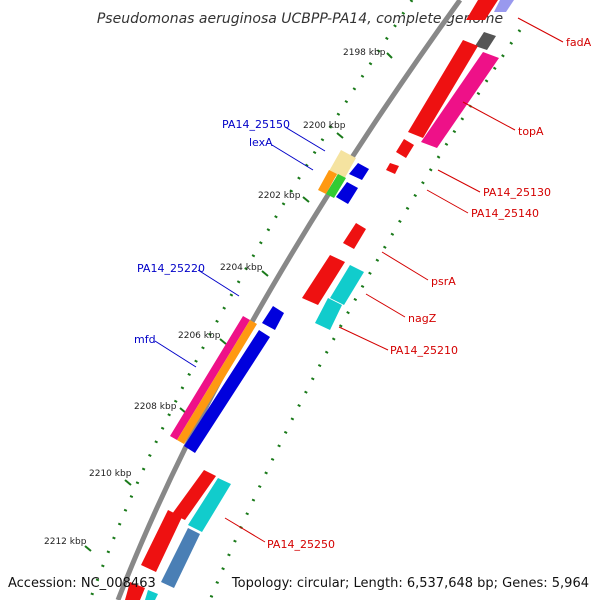 This screenshot has width=600, height=600. I want to click on gene-label-PA14_25140: PA14_25140, so click(505, 213).